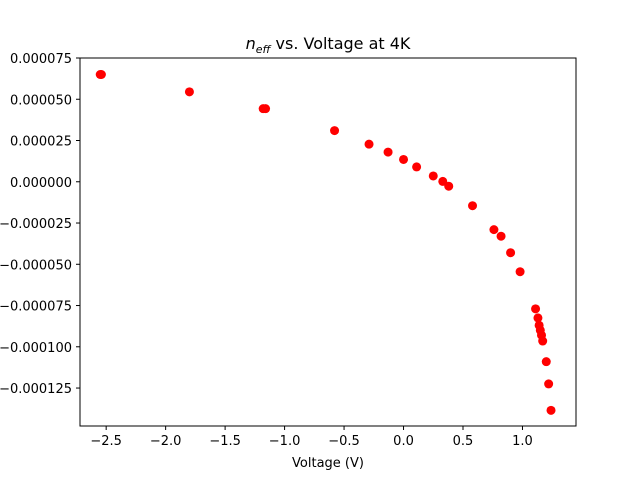  Describe the element at coordinates (225, 441) in the screenshot. I see `x-tick-label: −1.5` at that location.